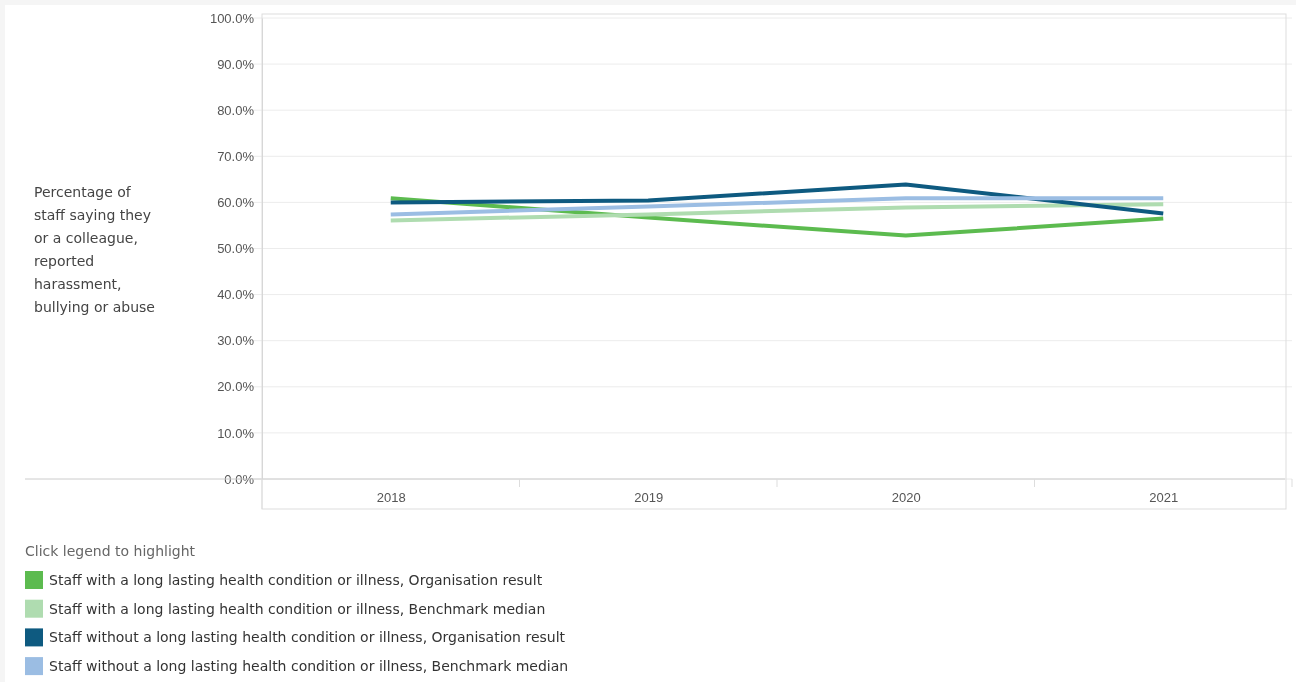  Describe the element at coordinates (906, 498) in the screenshot. I see `x-tick-label: 2020` at that location.